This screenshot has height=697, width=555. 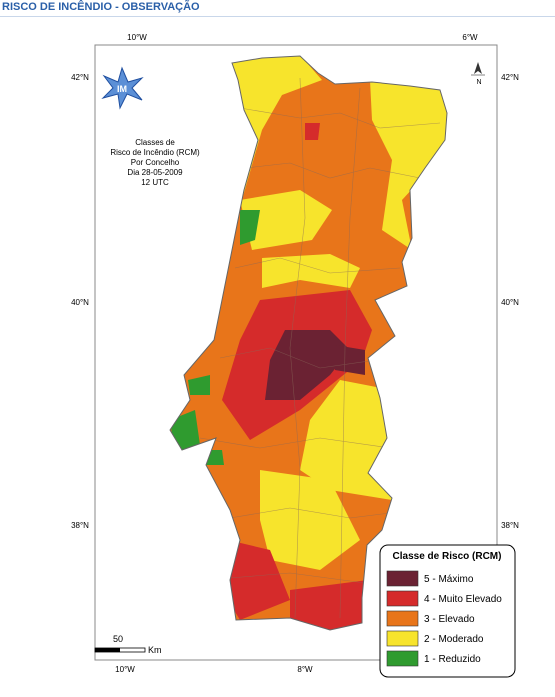 What do you see at coordinates (447, 556) in the screenshot?
I see `legend-title: Classe de Risco (RCM)` at bounding box center [447, 556].